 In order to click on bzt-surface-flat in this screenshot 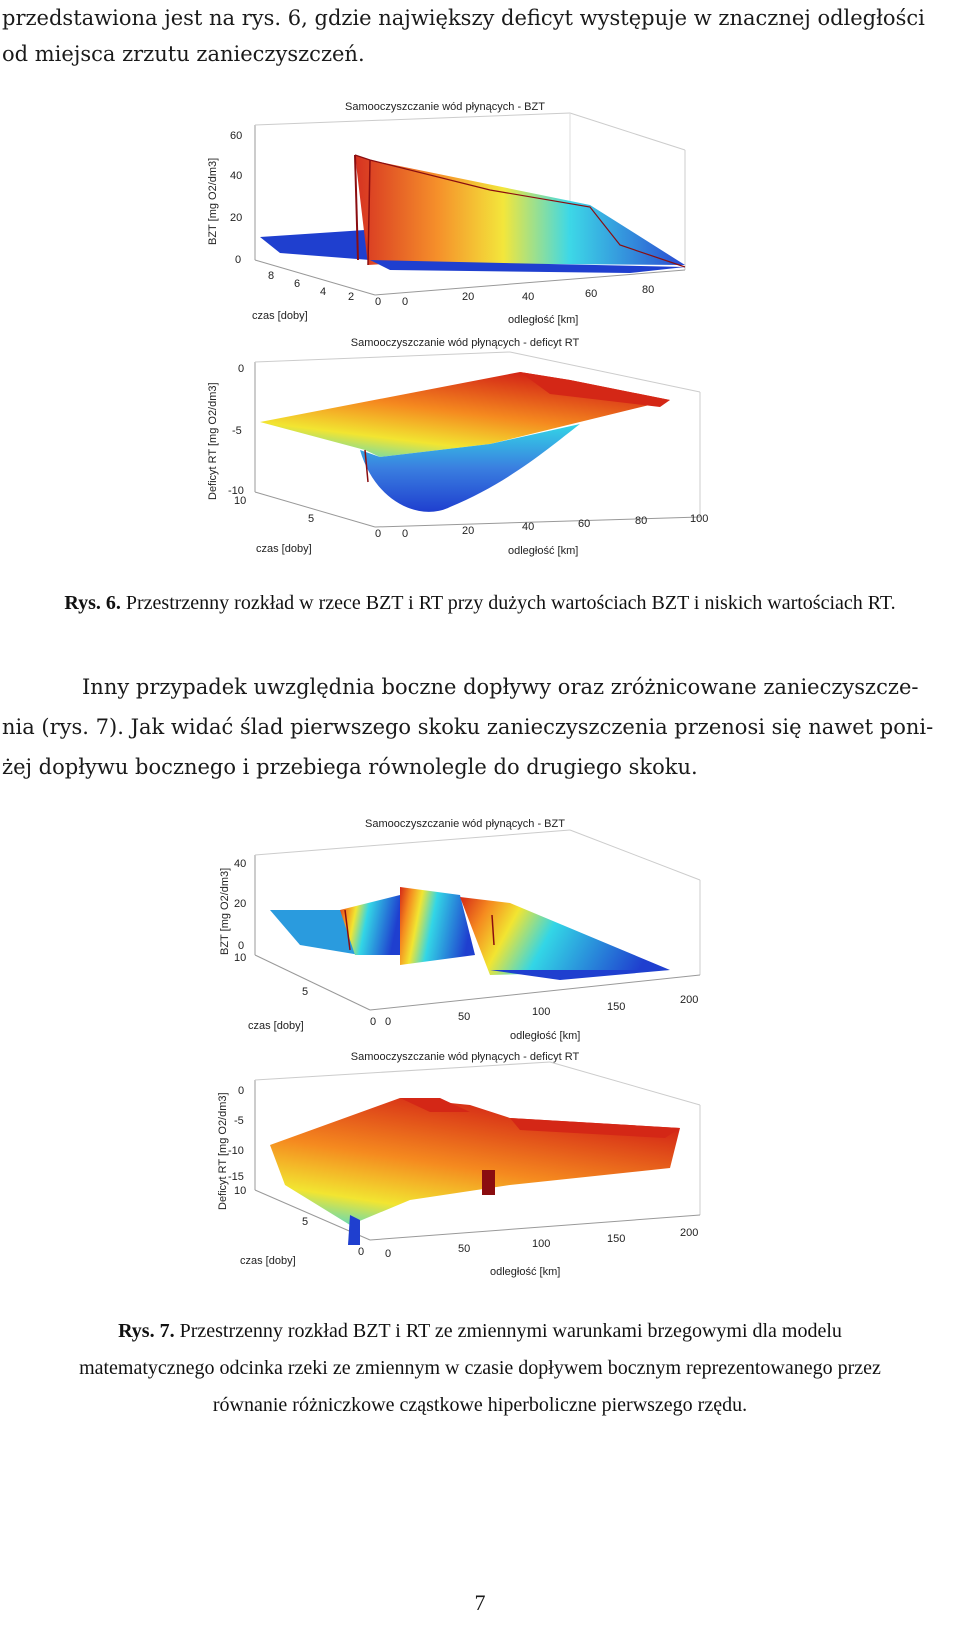, I will do `click(315, 245)`.